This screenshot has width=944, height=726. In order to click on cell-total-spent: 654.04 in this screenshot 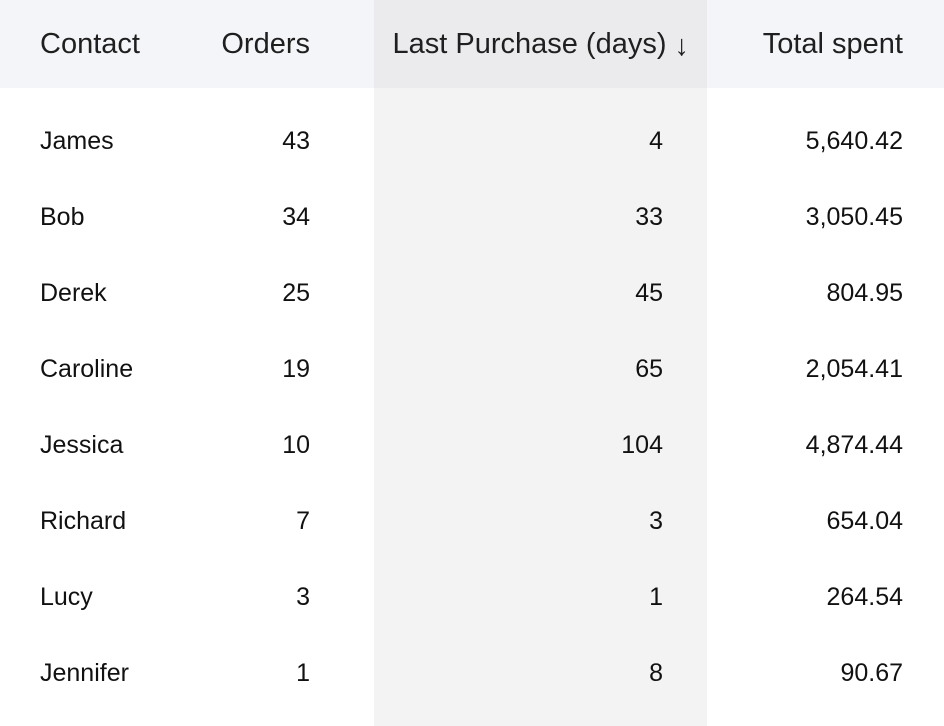, I will do `click(864, 520)`.